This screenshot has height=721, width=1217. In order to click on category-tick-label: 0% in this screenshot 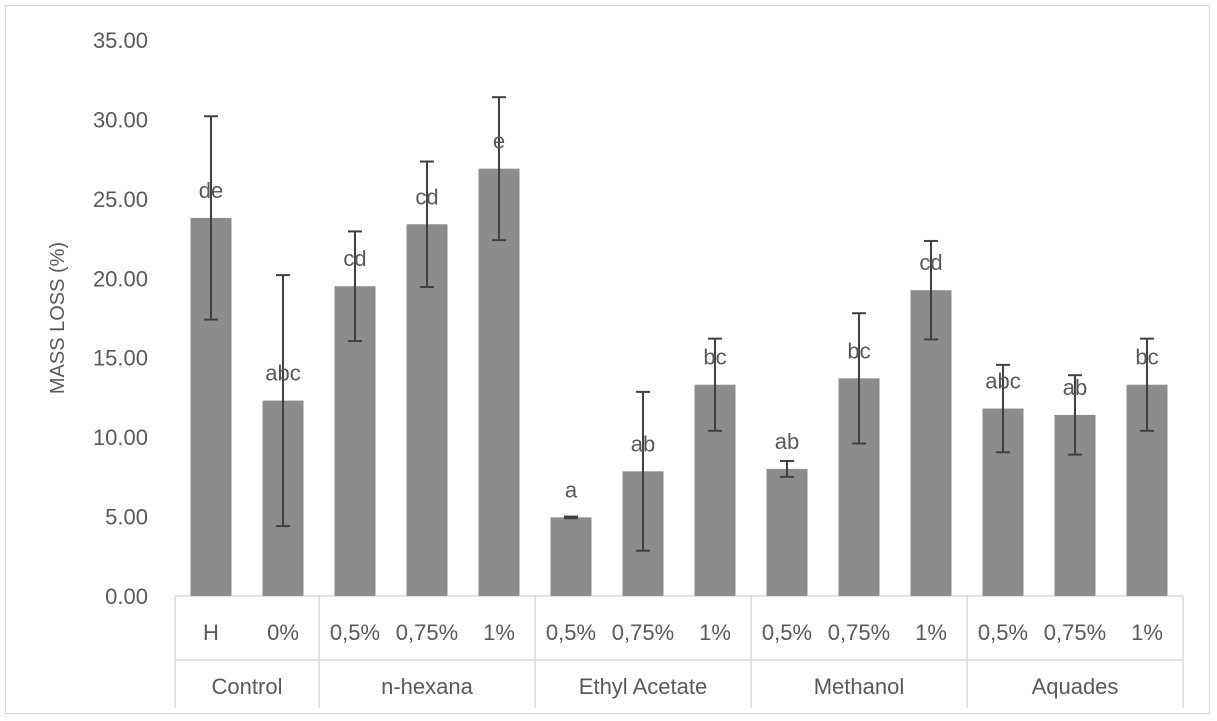, I will do `click(283, 632)`.